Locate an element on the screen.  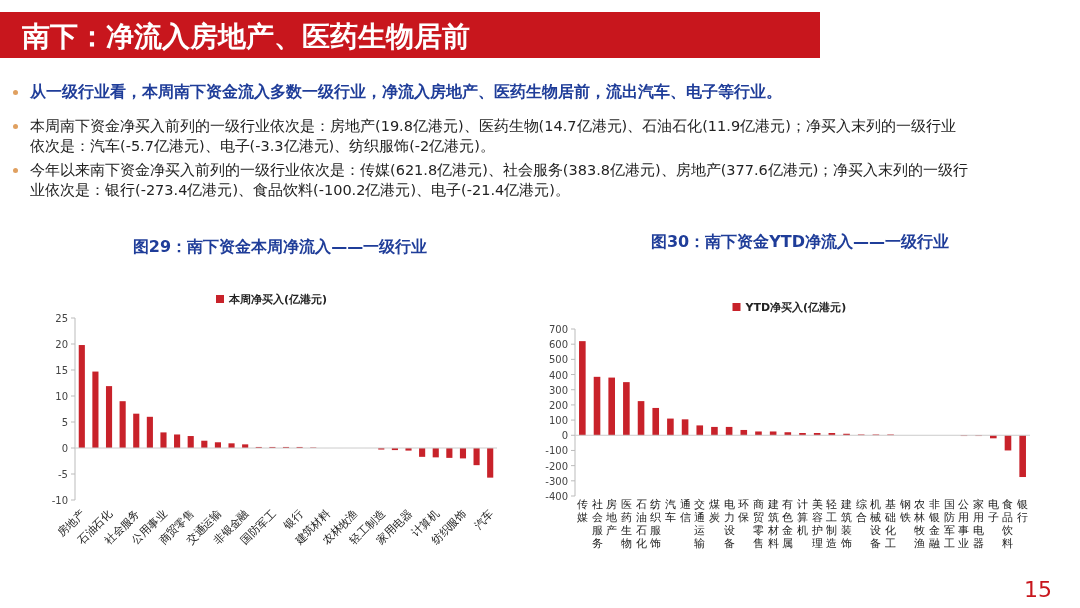
x-tick-label: 美容护理 is located at coordinates (816, 524).